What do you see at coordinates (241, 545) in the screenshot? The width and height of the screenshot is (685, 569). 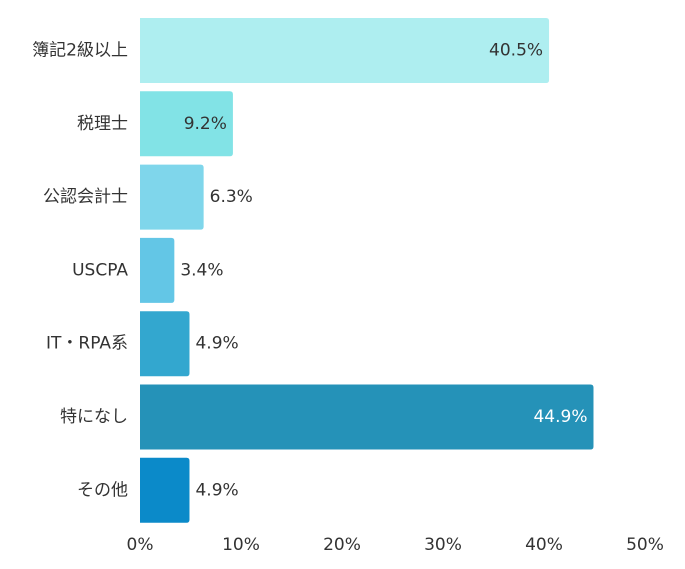 I see `x-tick-label-10: 10%` at bounding box center [241, 545].